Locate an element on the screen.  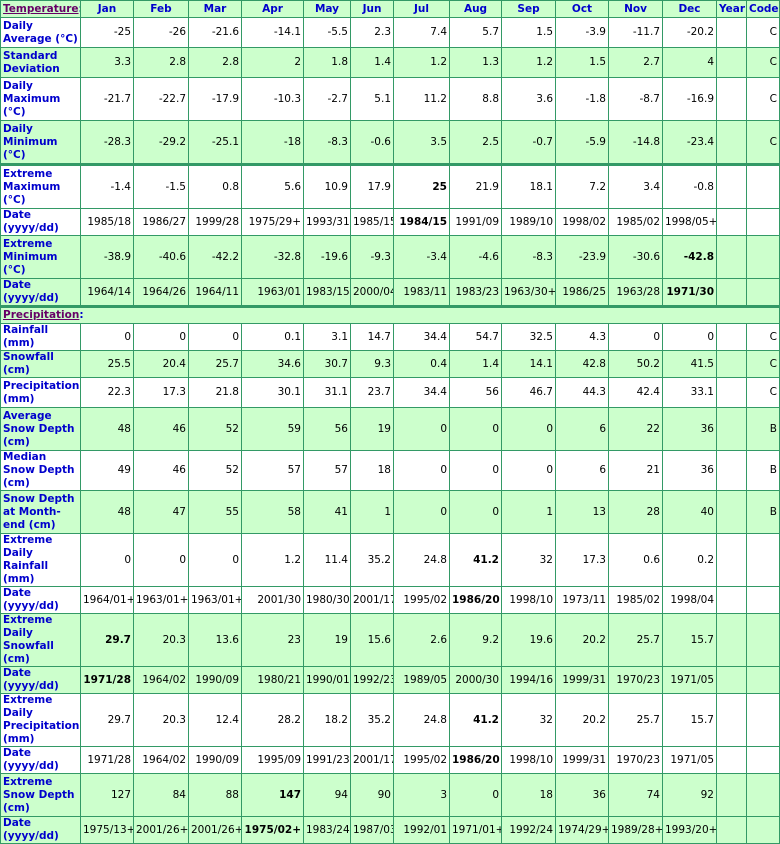
value-cell: 1994/16 is located at coordinates (528, 680).